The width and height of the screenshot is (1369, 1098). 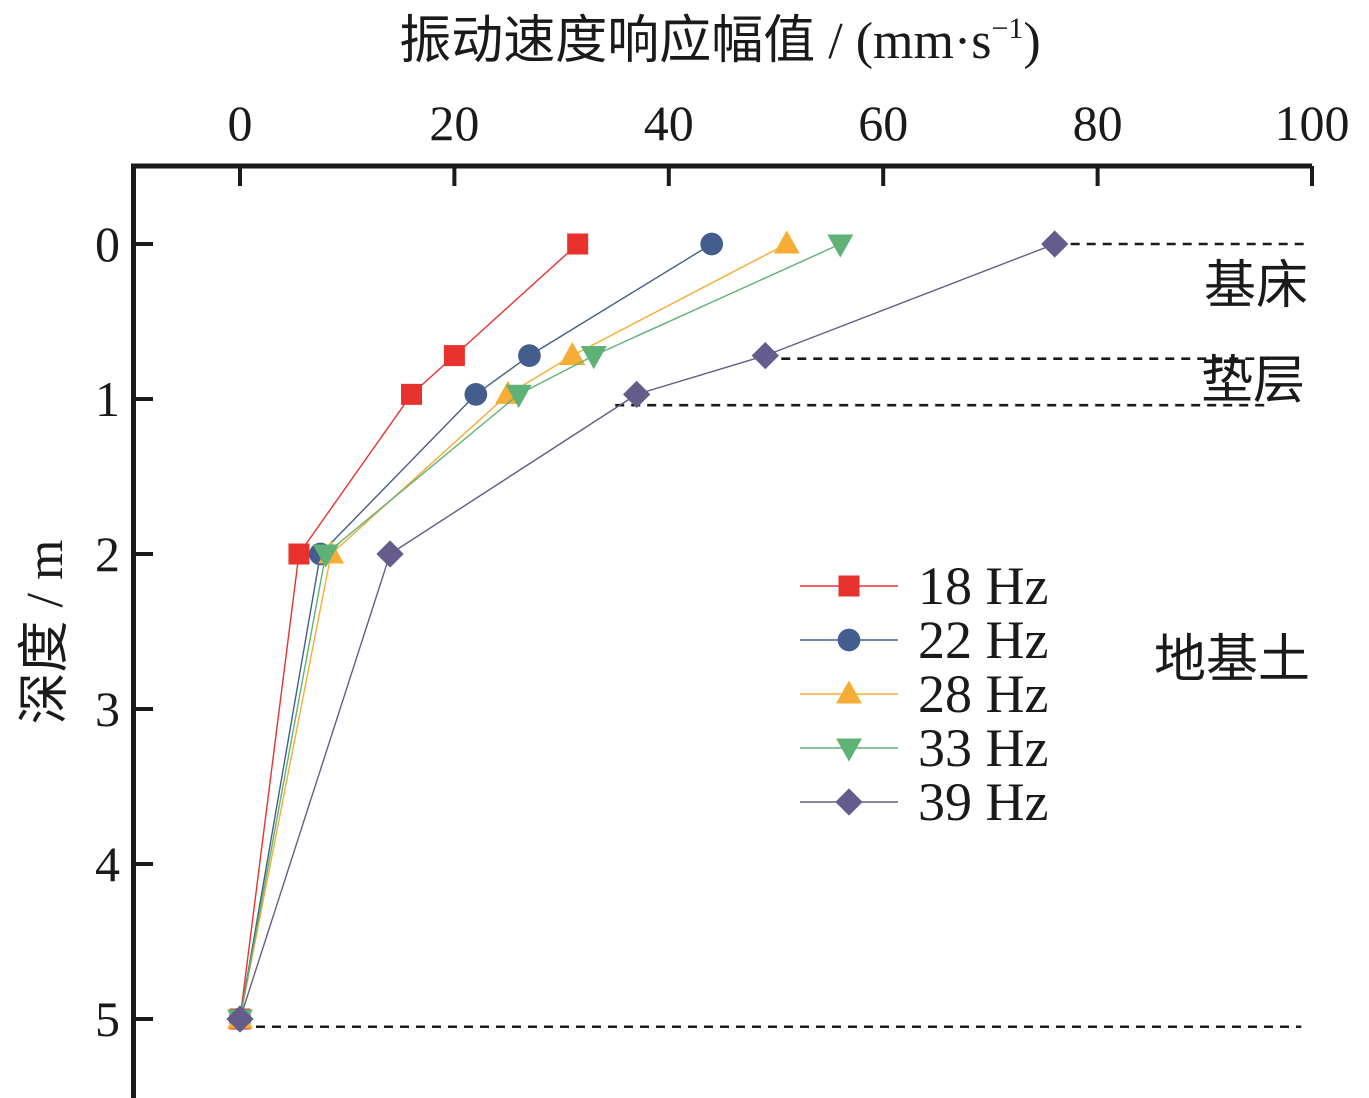 I want to click on x-tick-label: 40, so click(x=669, y=123).